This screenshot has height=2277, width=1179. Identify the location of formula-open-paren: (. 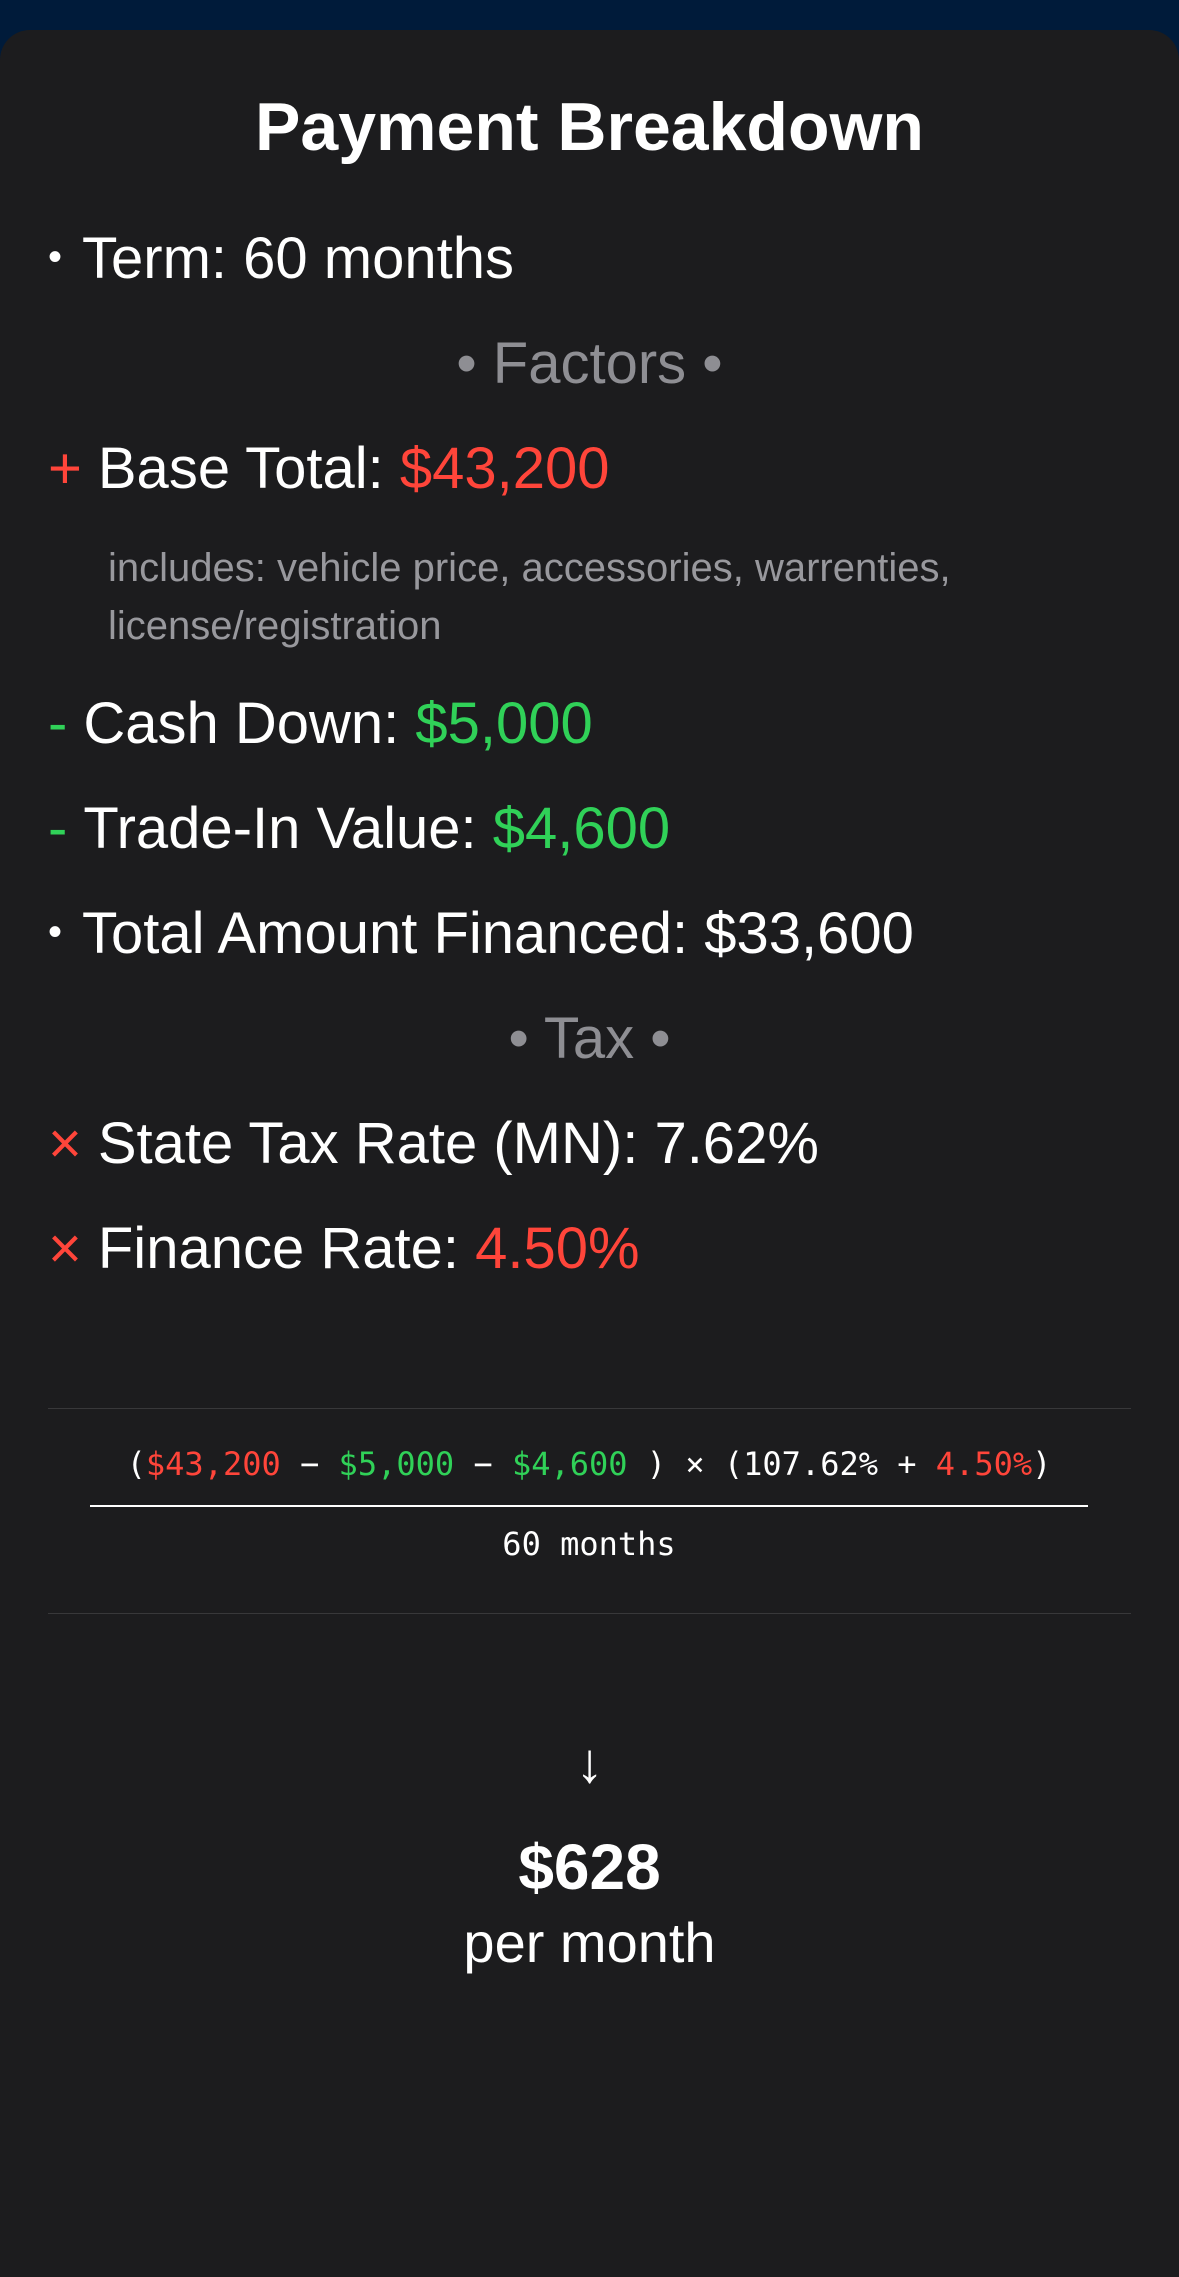
(136, 1464).